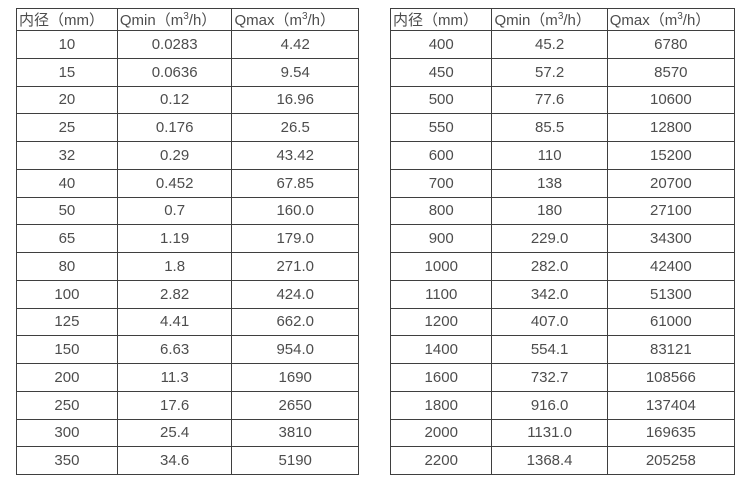 The width and height of the screenshot is (750, 483). Describe the element at coordinates (174, 322) in the screenshot. I see `table-cell: 4.41` at that location.